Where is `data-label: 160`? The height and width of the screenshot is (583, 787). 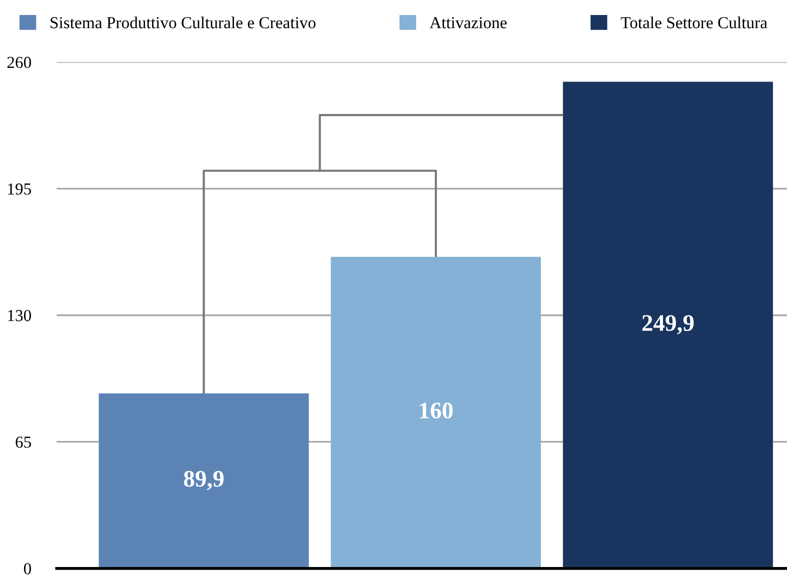 data-label: 160 is located at coordinates (436, 410).